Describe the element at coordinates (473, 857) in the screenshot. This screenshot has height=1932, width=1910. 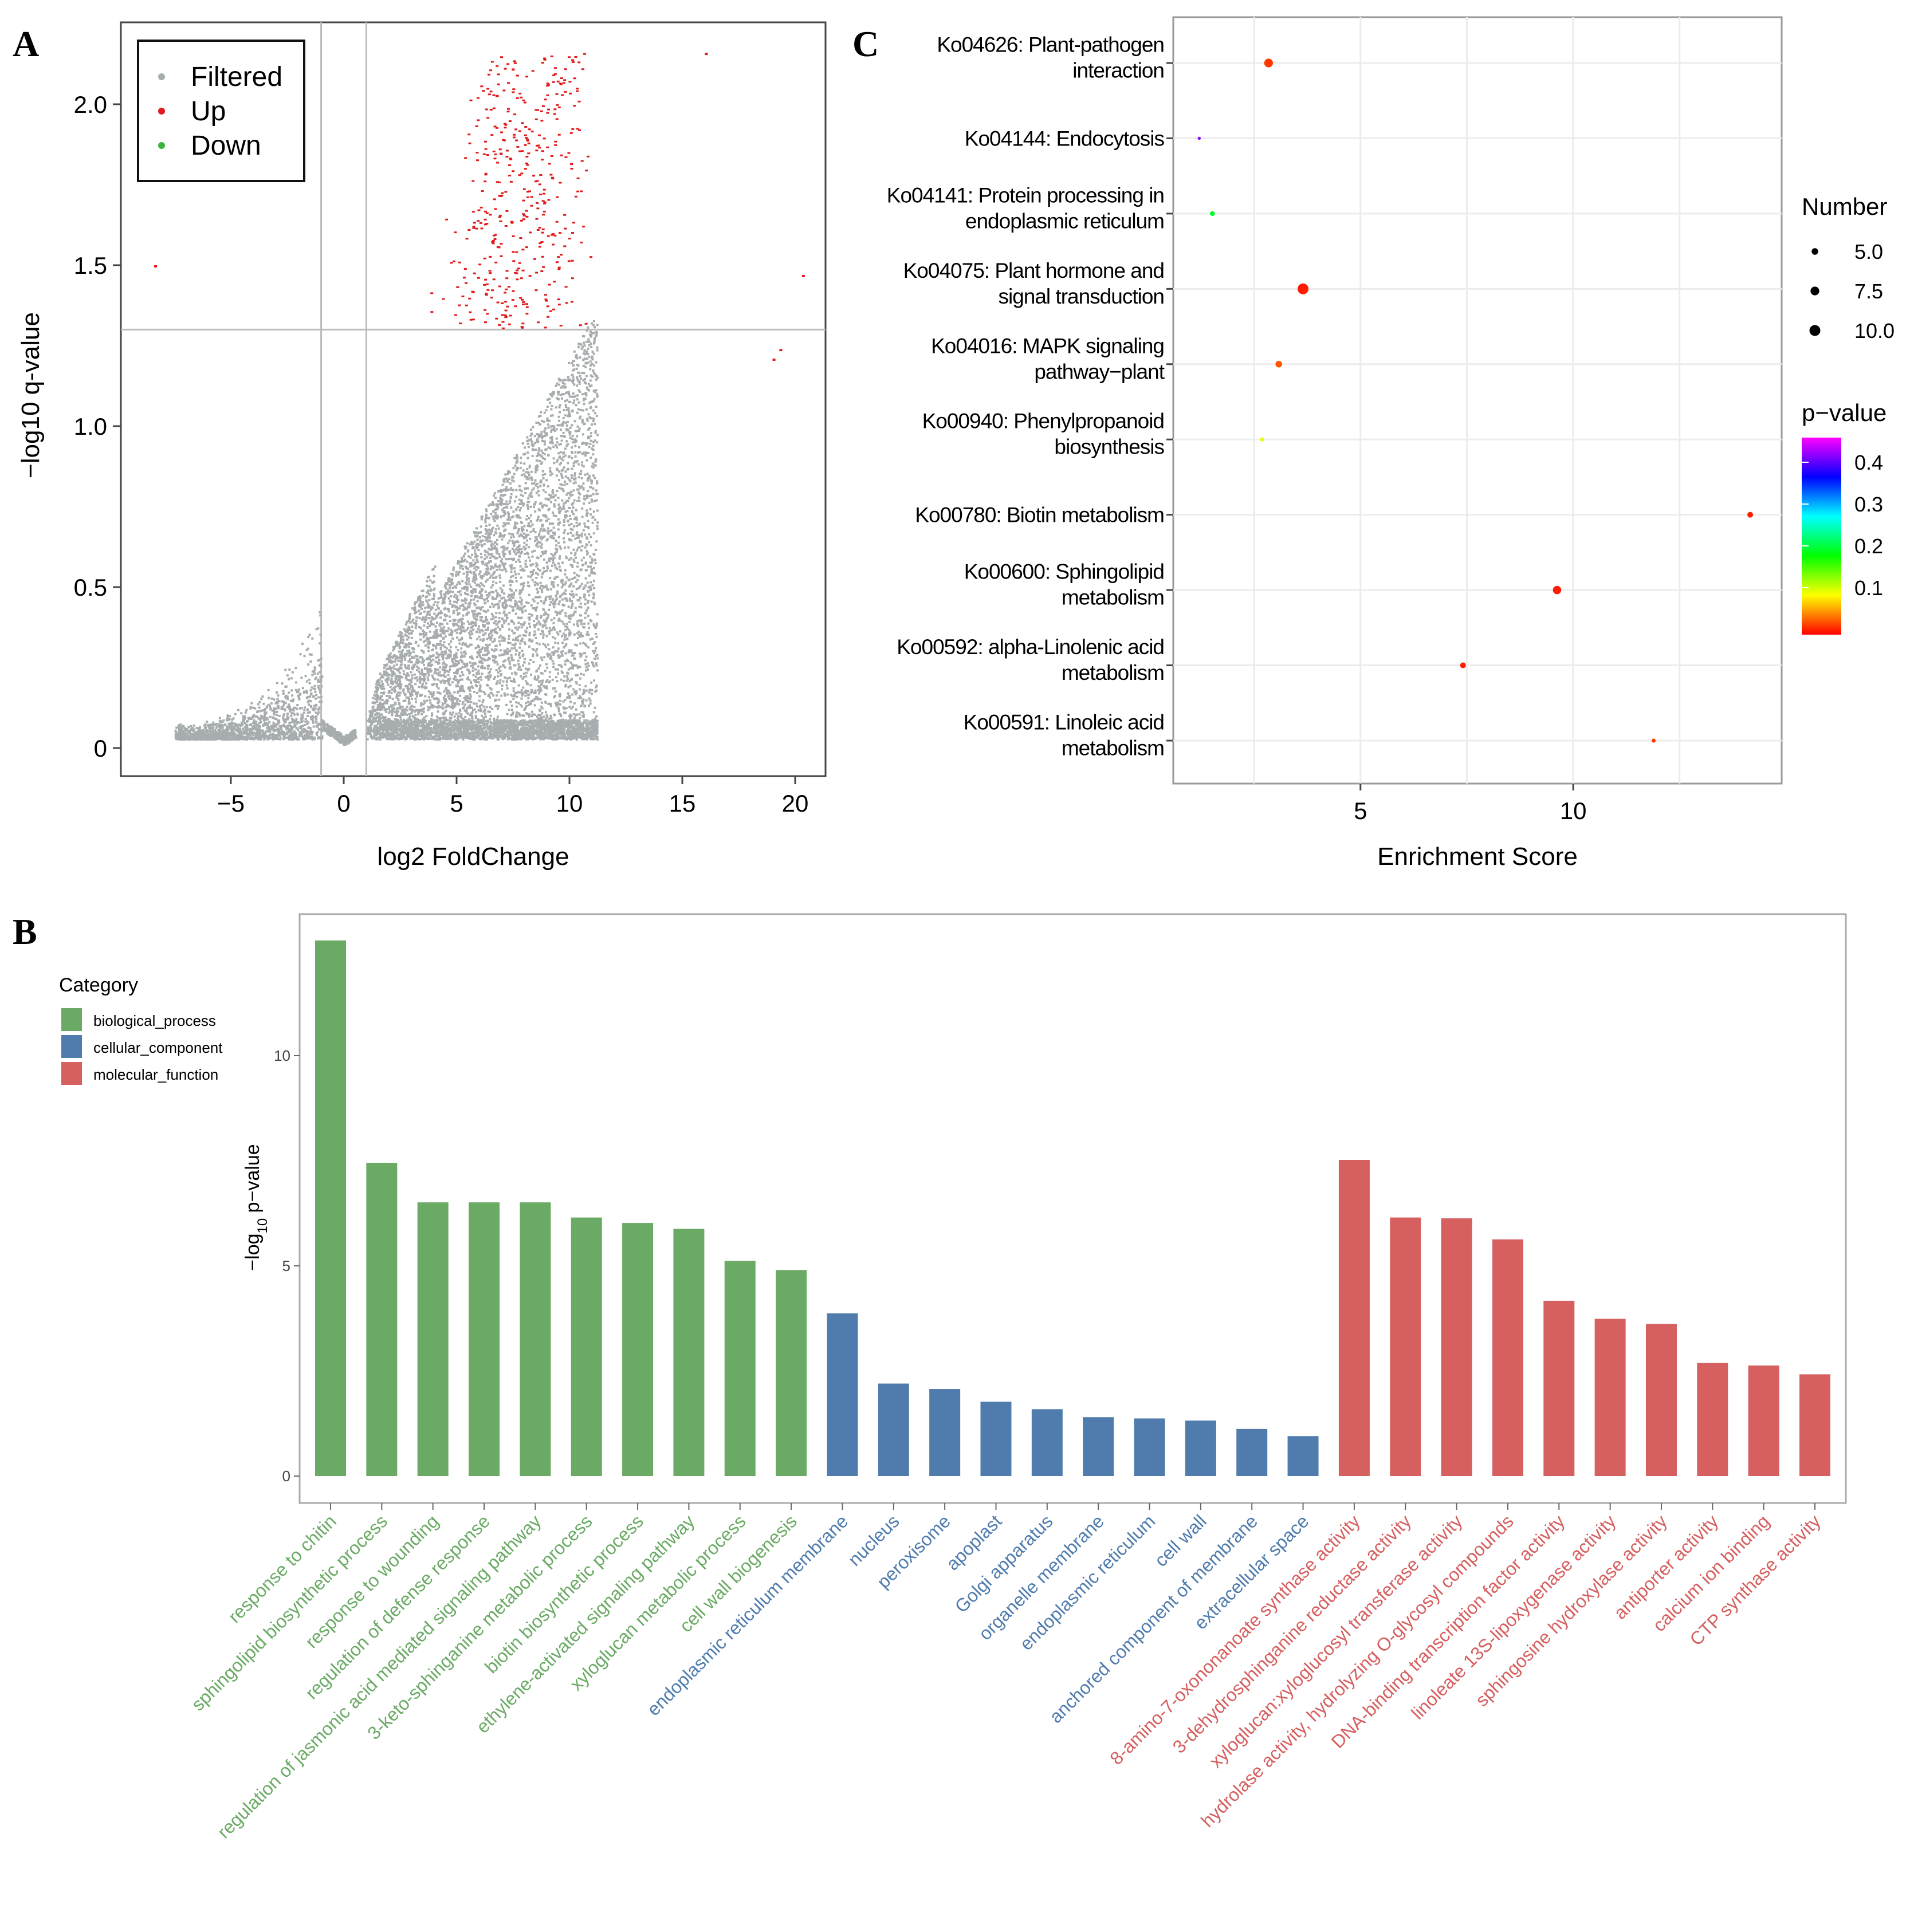
I see `x-axis-label: log2 FoldChange` at that location.